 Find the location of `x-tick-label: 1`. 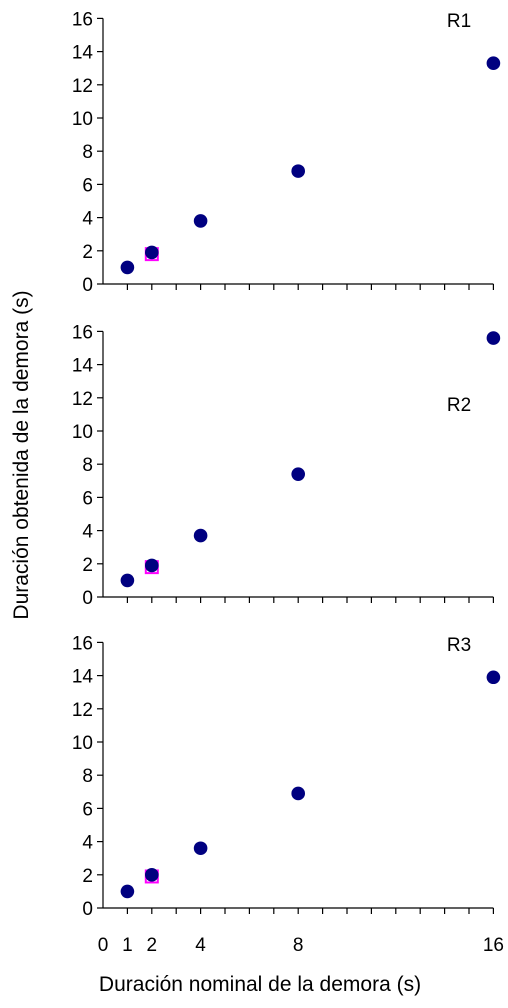

x-tick-label: 1 is located at coordinates (127, 945).